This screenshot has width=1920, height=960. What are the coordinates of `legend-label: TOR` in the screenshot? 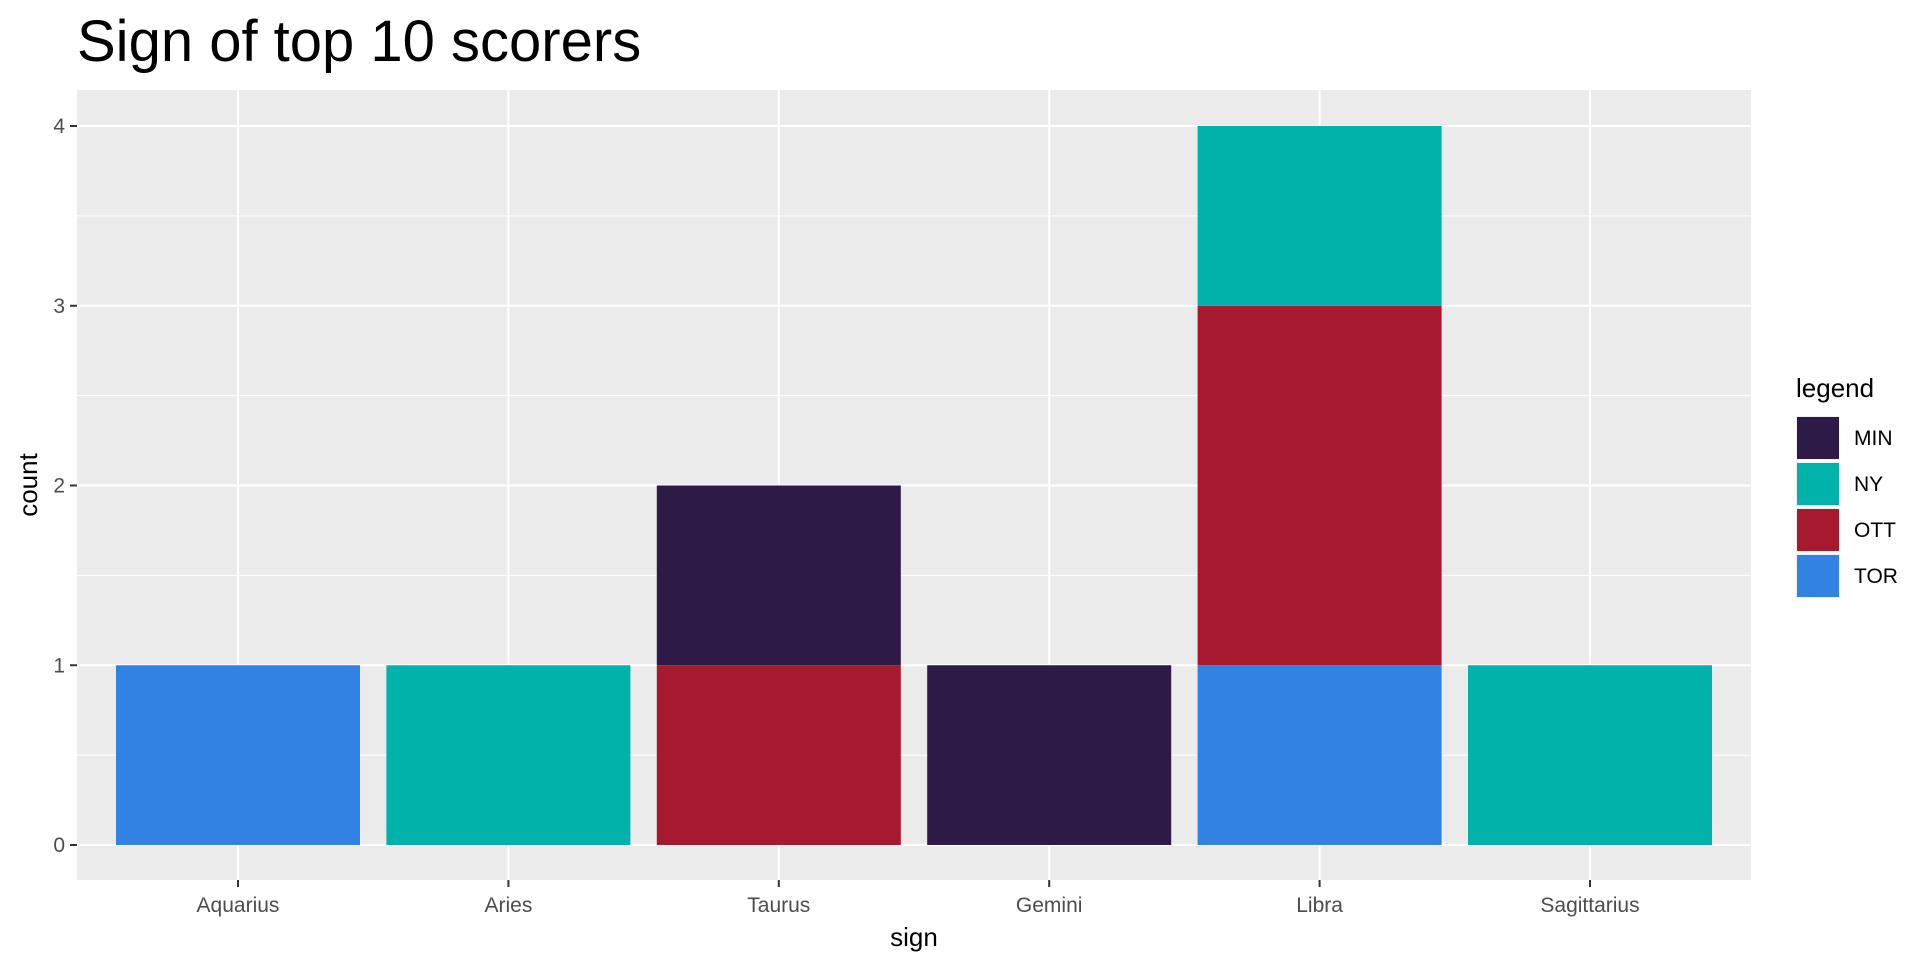 It's located at (1876, 576).